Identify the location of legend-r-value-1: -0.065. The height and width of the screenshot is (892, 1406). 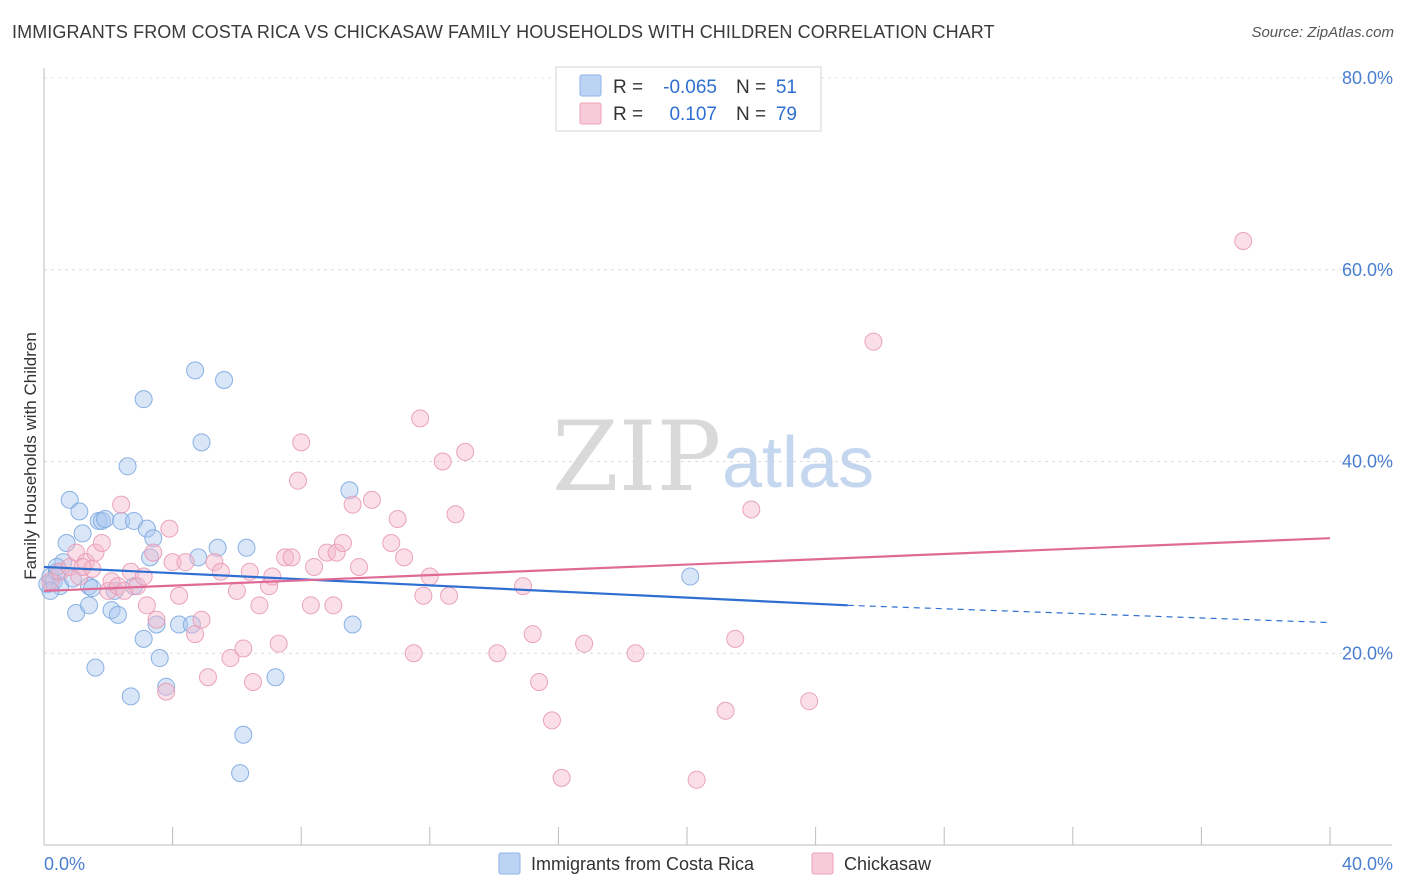
(690, 87).